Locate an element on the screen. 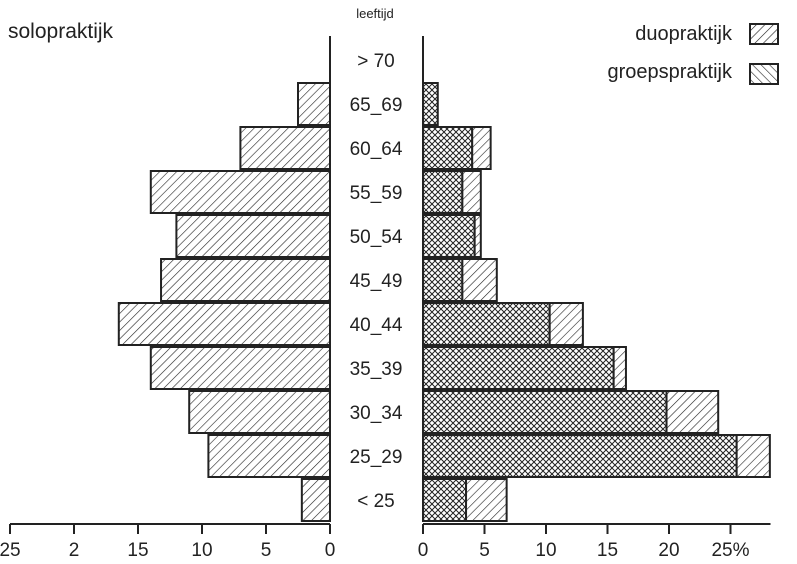 The image size is (797, 564). legend-swatch-groepspraktijk is located at coordinates (764, 74).